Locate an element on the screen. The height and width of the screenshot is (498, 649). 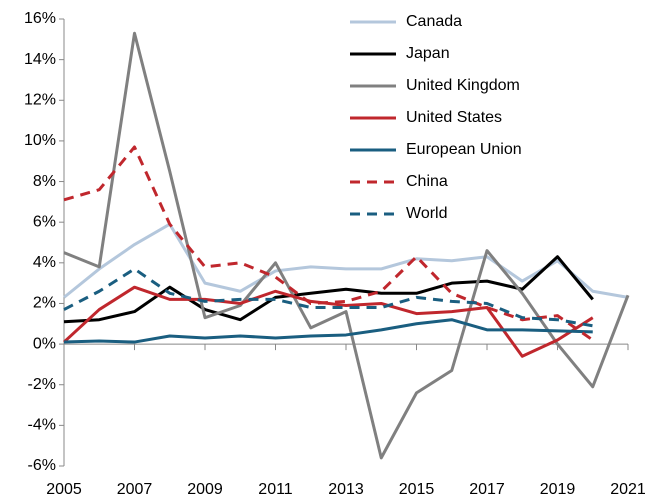
x-tick-label: 2005 is located at coordinates (64, 489).